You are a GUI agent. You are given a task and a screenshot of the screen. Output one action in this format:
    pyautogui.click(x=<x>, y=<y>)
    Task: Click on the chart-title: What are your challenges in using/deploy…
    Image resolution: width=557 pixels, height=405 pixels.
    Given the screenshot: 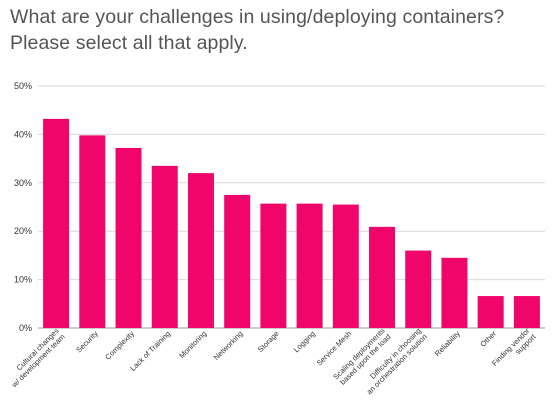 What is the action you would take?
    pyautogui.click(x=280, y=30)
    